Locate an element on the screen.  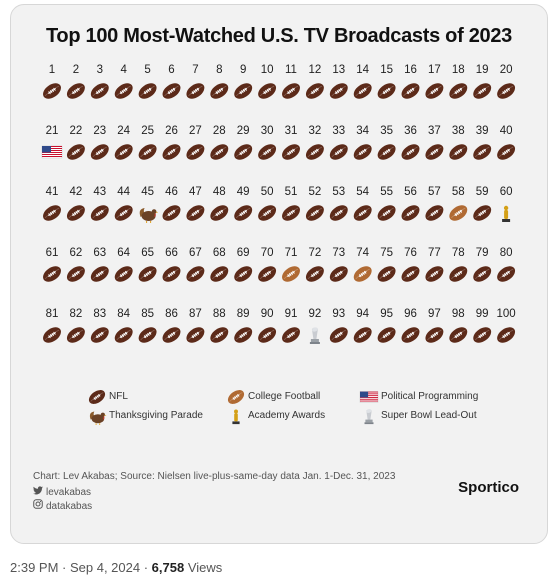
rank-number: 11 is located at coordinates (291, 70).